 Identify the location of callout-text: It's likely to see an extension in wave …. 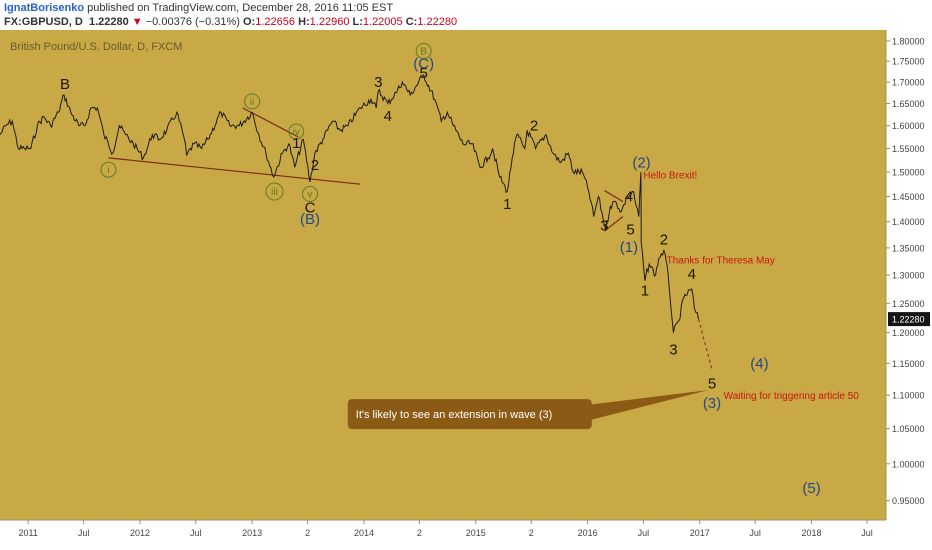
(454, 415).